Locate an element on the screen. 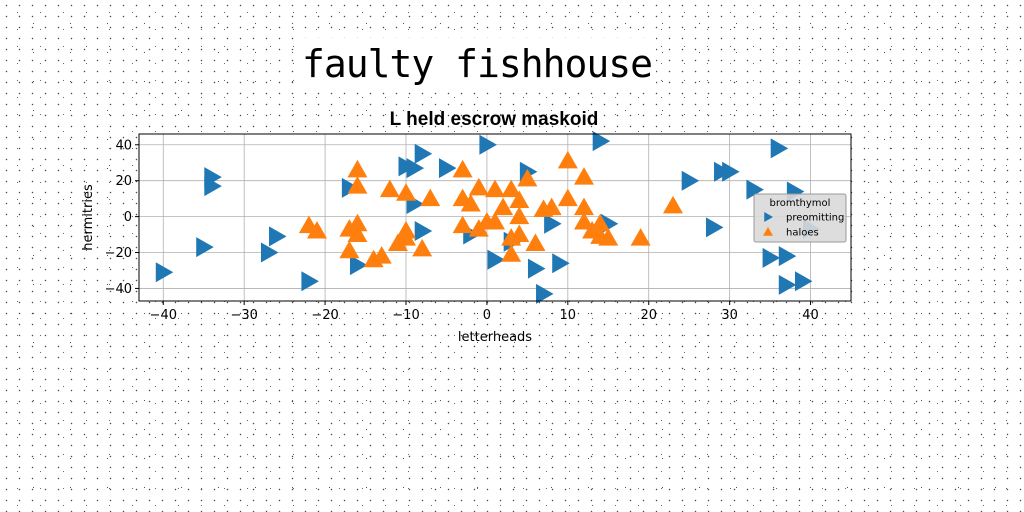 This screenshot has width=1024, height=512. x-tick-label: −40 is located at coordinates (163, 315).